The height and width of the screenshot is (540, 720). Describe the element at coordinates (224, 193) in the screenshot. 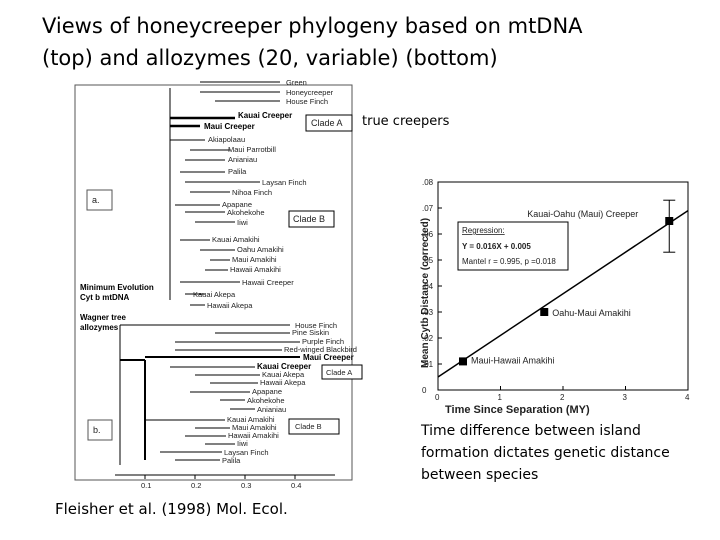

I see `tree-a` at that location.